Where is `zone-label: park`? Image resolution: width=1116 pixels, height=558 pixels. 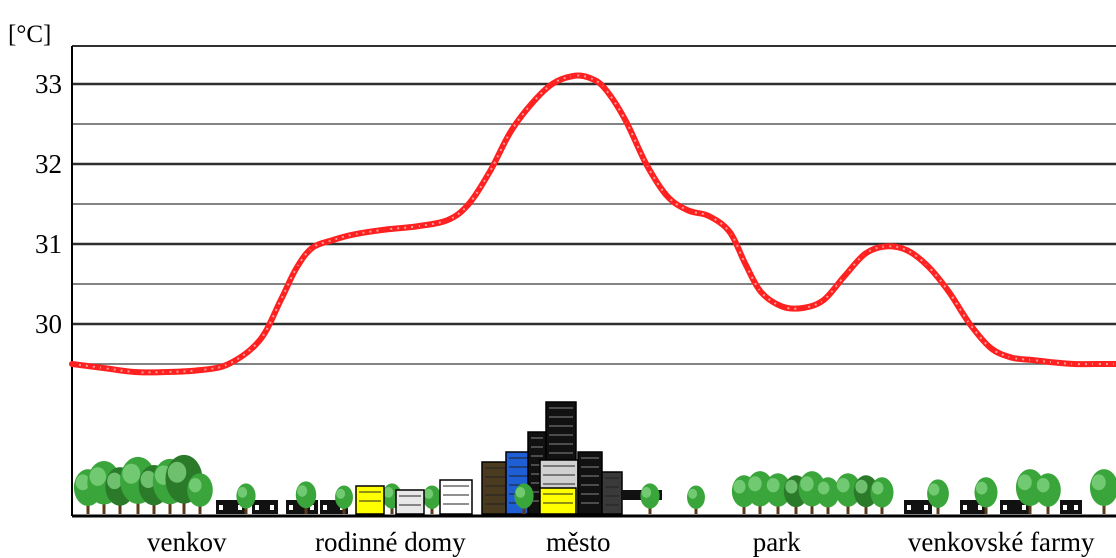 zone-label: park is located at coordinates (777, 542).